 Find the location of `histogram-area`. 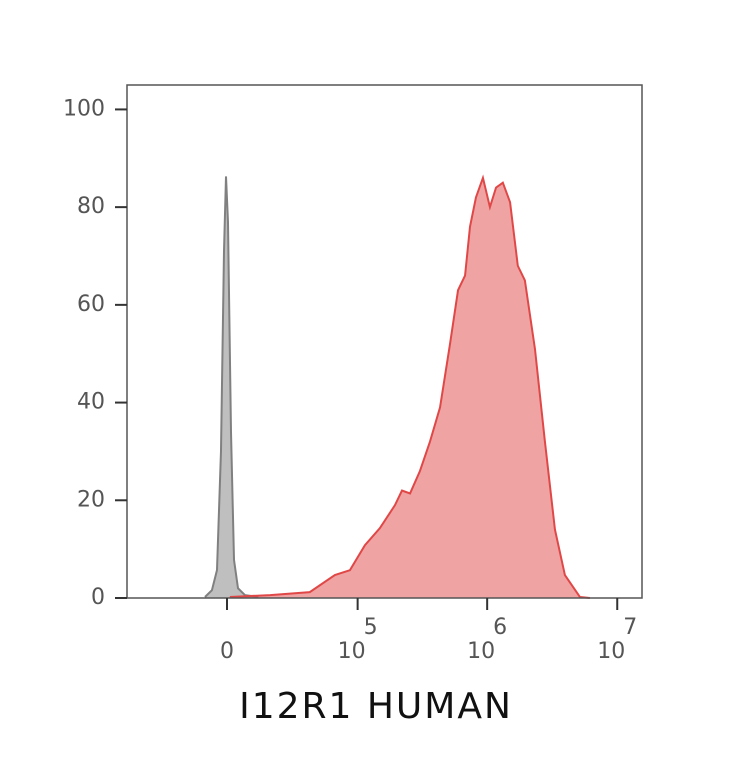

histogram-area is located at coordinates (231, 387).